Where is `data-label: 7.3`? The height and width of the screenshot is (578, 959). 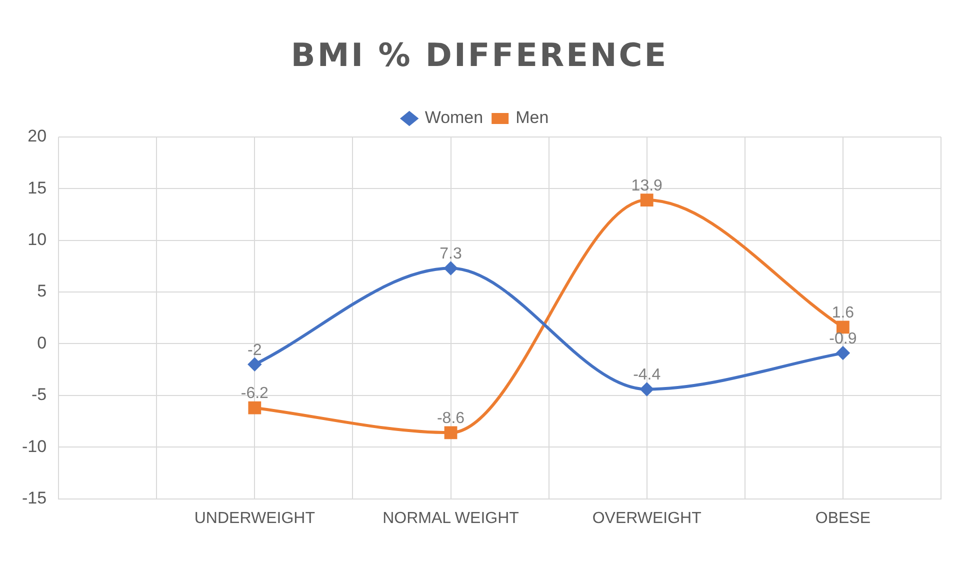 data-label: 7.3 is located at coordinates (451, 254).